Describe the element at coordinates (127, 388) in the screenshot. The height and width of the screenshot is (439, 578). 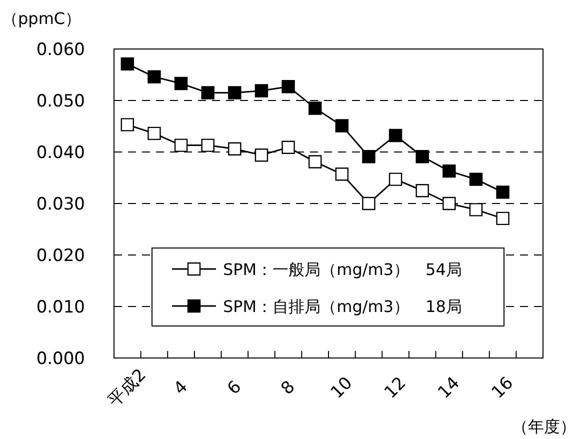
I see `x-tick-label: 平成2` at that location.